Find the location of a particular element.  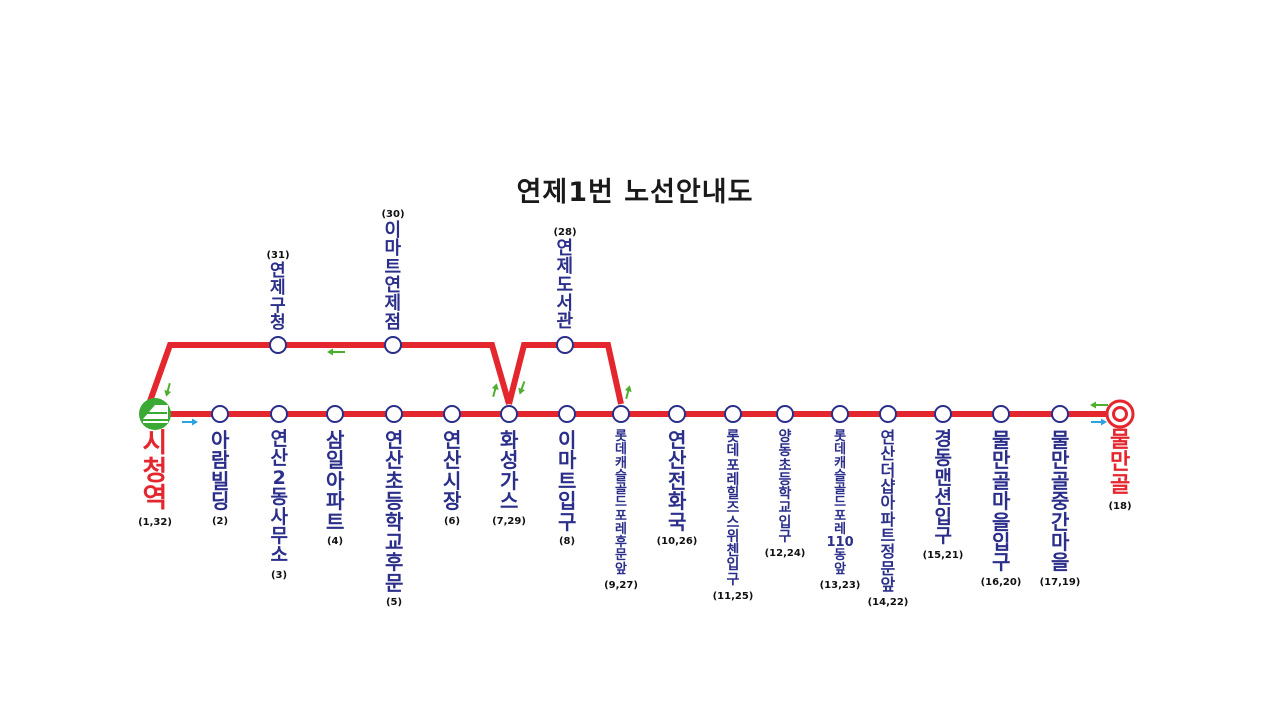

stop-code: (3) is located at coordinates (279, 575).